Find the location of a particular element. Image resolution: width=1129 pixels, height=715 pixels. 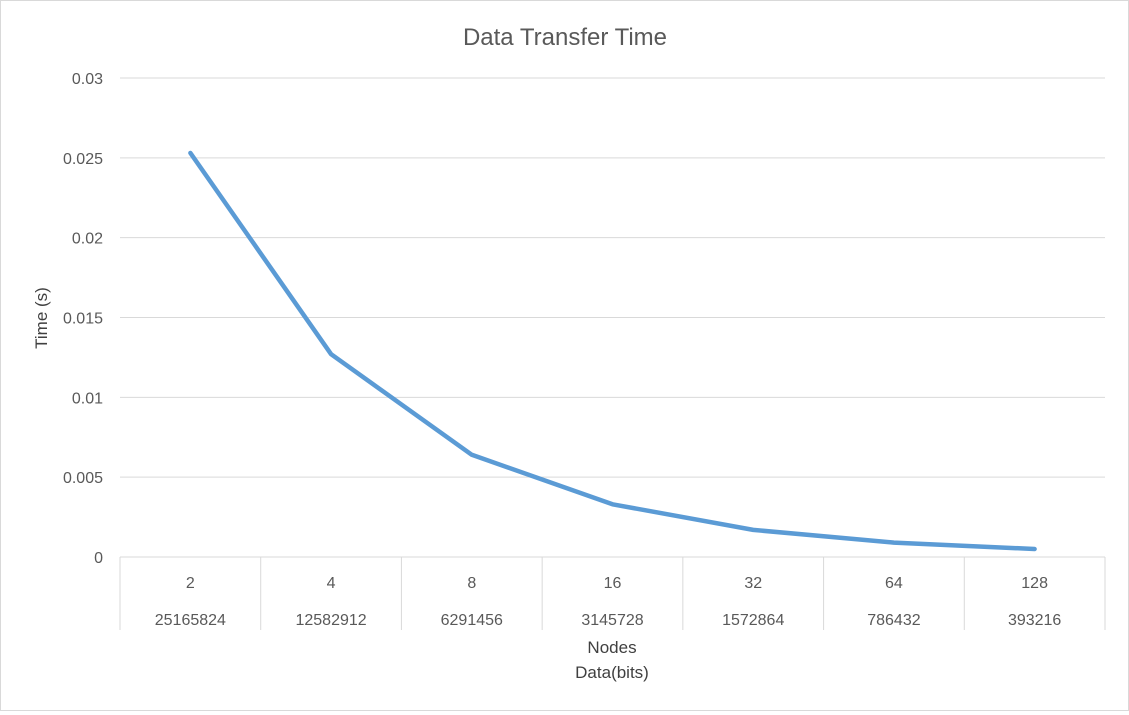

y-axis-title: Time (s) is located at coordinates (41, 318).